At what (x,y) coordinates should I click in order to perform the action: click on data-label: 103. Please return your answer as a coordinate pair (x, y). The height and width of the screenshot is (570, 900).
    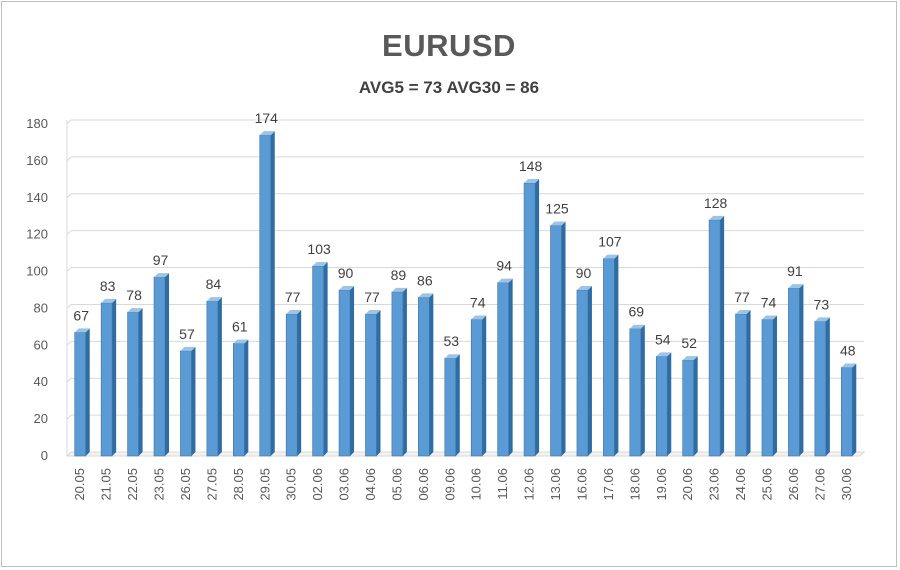
    Looking at the image, I should click on (319, 249).